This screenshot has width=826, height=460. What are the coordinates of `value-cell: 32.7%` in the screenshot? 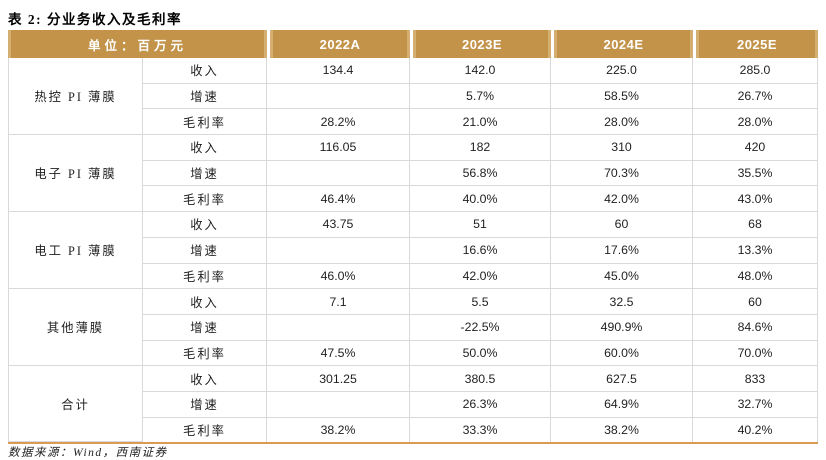 It's located at (756, 404).